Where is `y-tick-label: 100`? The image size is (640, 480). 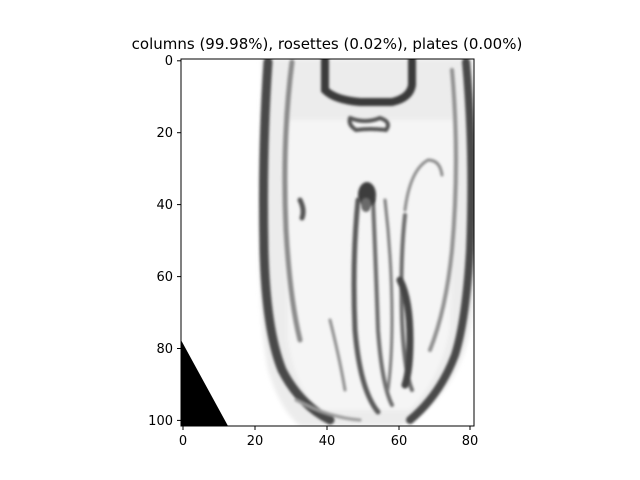 y-tick-label: 100 is located at coordinates (160, 421).